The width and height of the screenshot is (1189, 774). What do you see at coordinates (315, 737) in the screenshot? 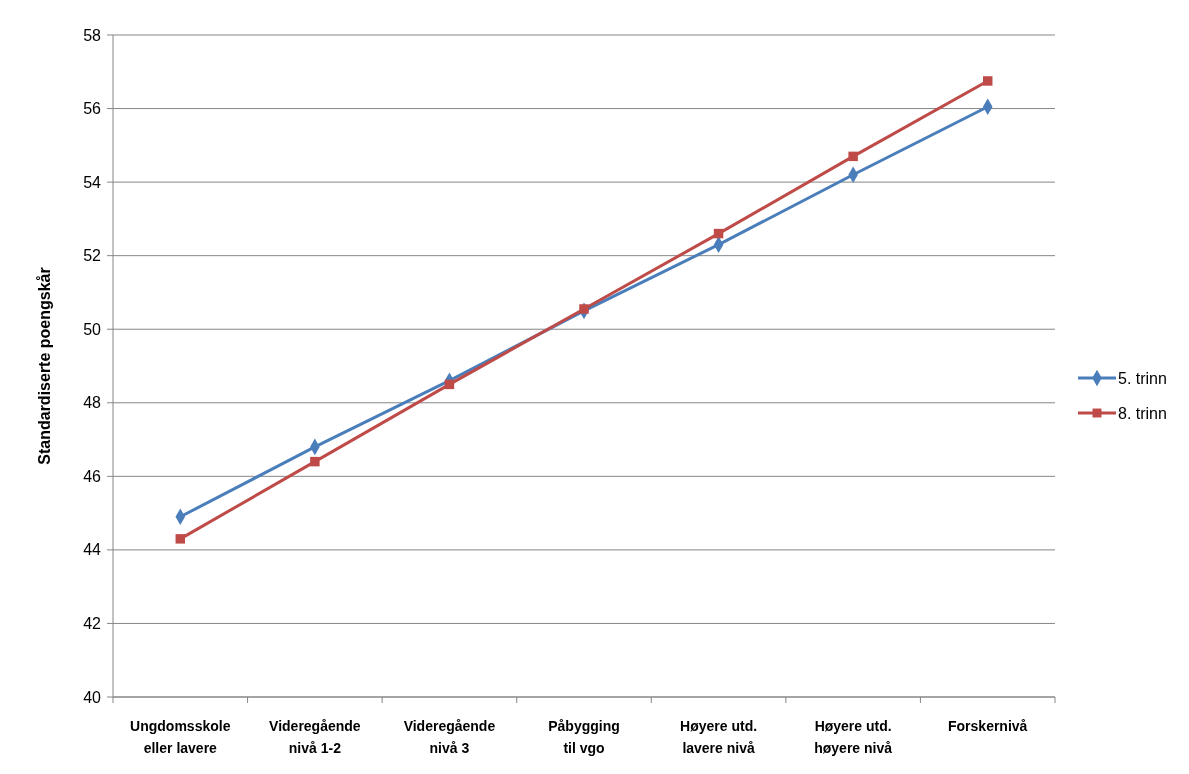
I see `x-tick-label: Videregående nivå 1-2` at bounding box center [315, 737].